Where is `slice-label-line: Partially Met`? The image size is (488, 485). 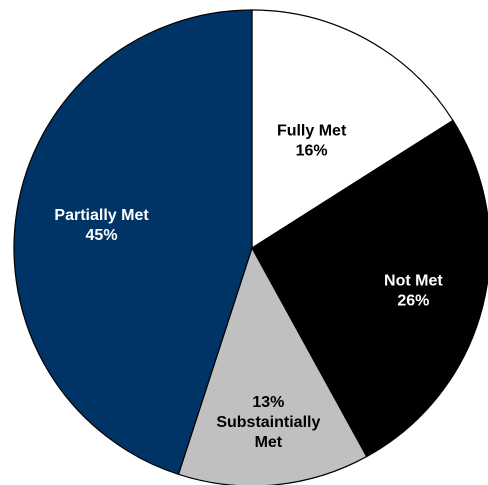 slice-label-line: Partially Met is located at coordinates (101, 215).